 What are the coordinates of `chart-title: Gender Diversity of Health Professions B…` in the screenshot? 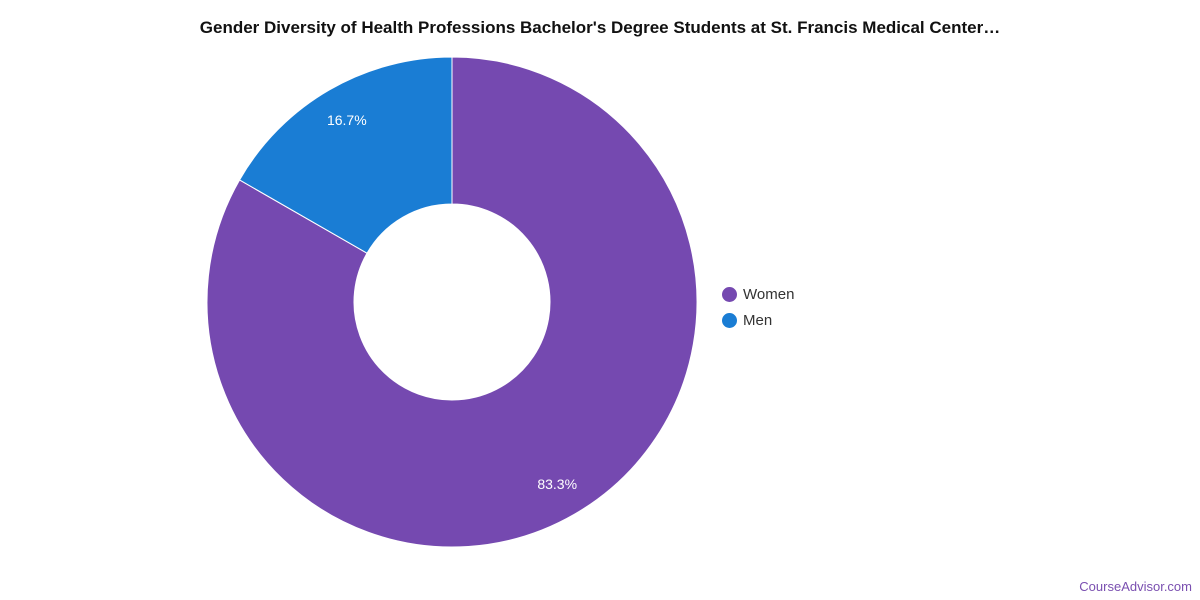 It's located at (600, 27).